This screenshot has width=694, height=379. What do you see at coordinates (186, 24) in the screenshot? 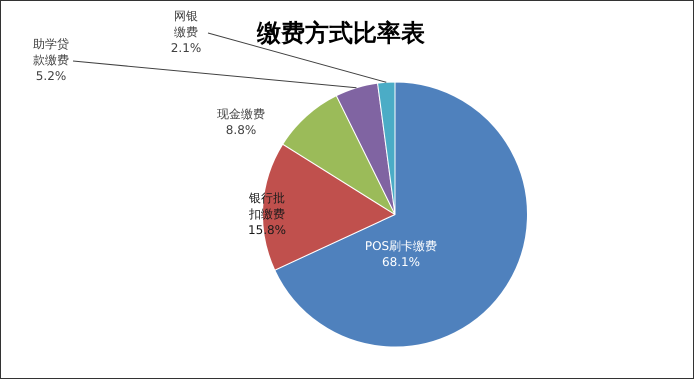
I see `slice-label: 网银缴费` at bounding box center [186, 24].